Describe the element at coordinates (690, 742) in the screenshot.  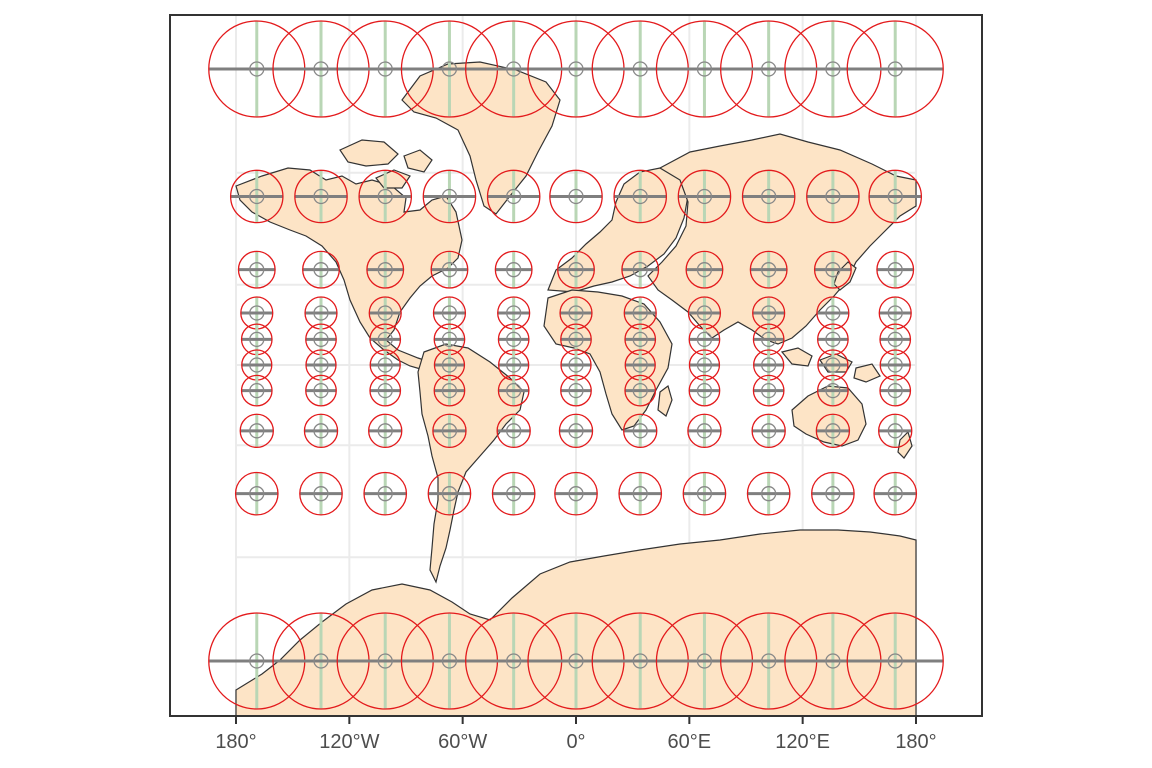
I see `x-axis-tick-label: 60°E` at that location.